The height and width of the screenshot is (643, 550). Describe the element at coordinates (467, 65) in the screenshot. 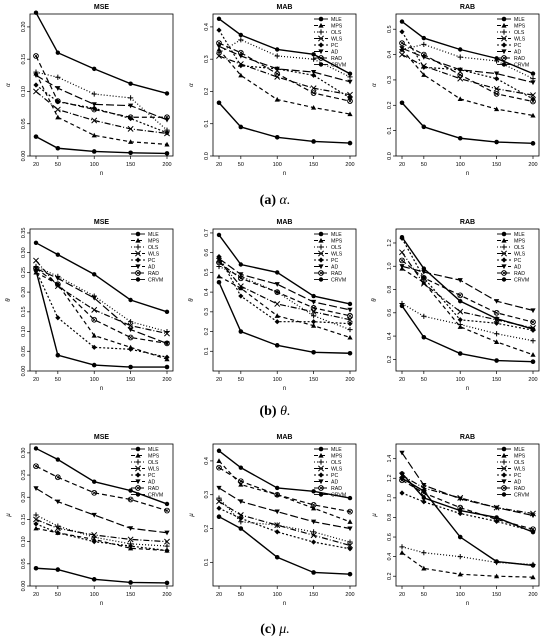

I see `series-line-pc` at that location.